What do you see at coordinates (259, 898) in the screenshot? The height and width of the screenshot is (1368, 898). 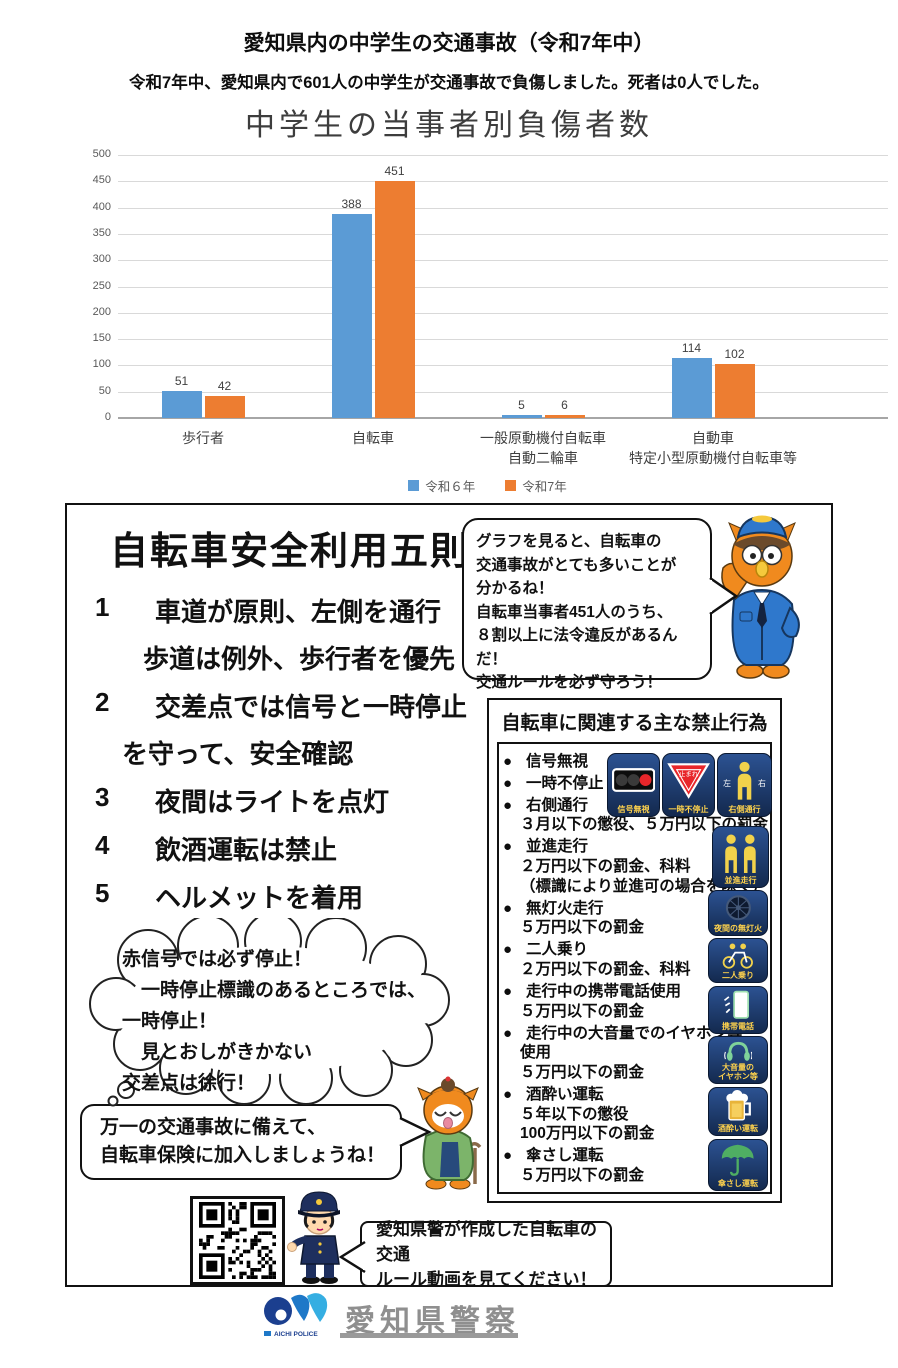 I see `rule-text: ヘルメットを着用` at bounding box center [259, 898].